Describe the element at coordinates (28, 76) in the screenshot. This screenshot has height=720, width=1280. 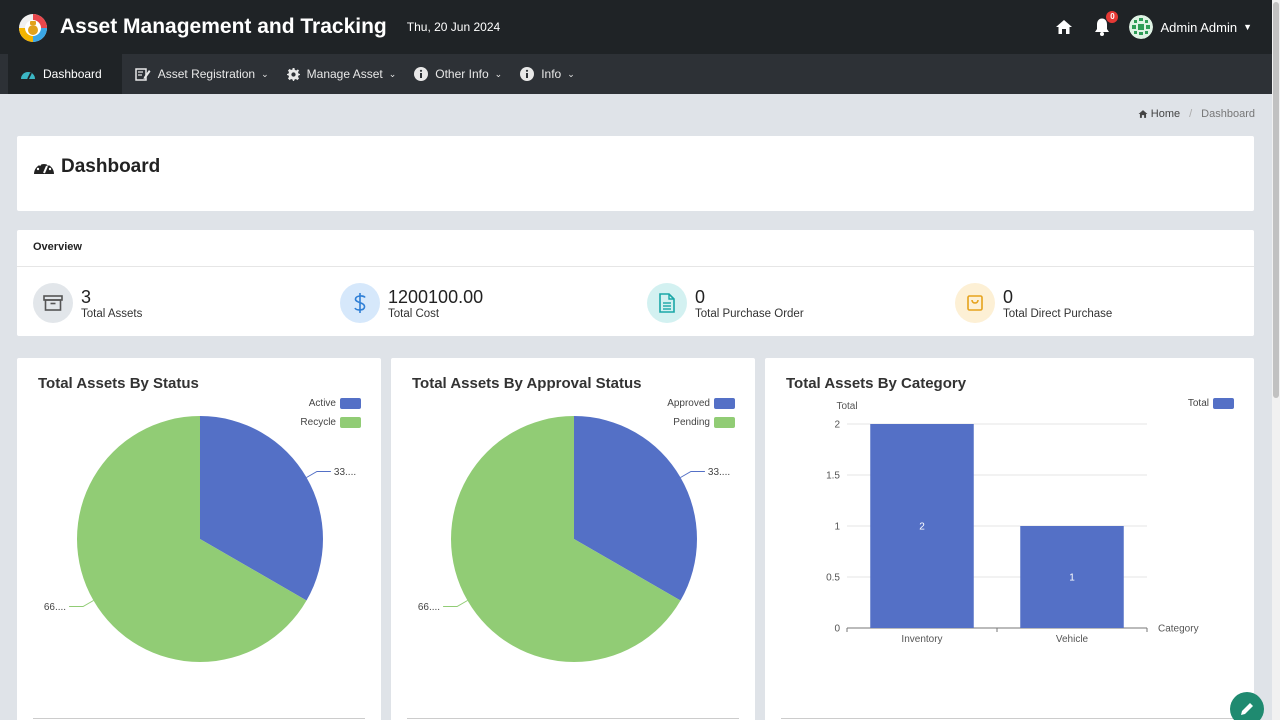
I see `gauge-icon` at that location.